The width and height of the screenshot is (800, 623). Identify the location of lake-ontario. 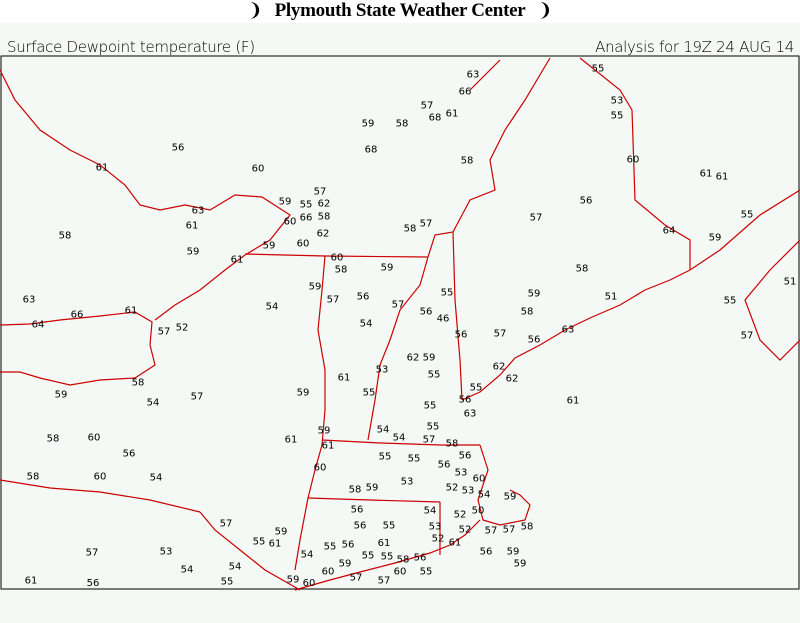
(78, 348).